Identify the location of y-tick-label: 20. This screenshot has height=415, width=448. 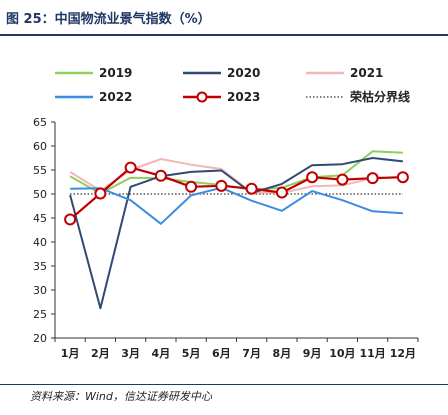
(40, 338).